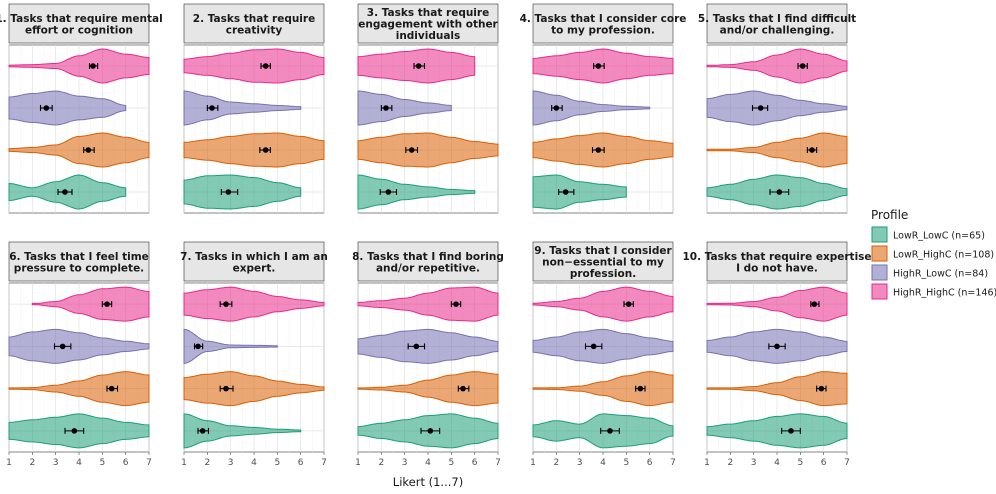 The width and height of the screenshot is (996, 494). Describe the element at coordinates (777, 19) in the screenshot. I see `panel-title-line: 5. Tasks that I find difficult` at that location.